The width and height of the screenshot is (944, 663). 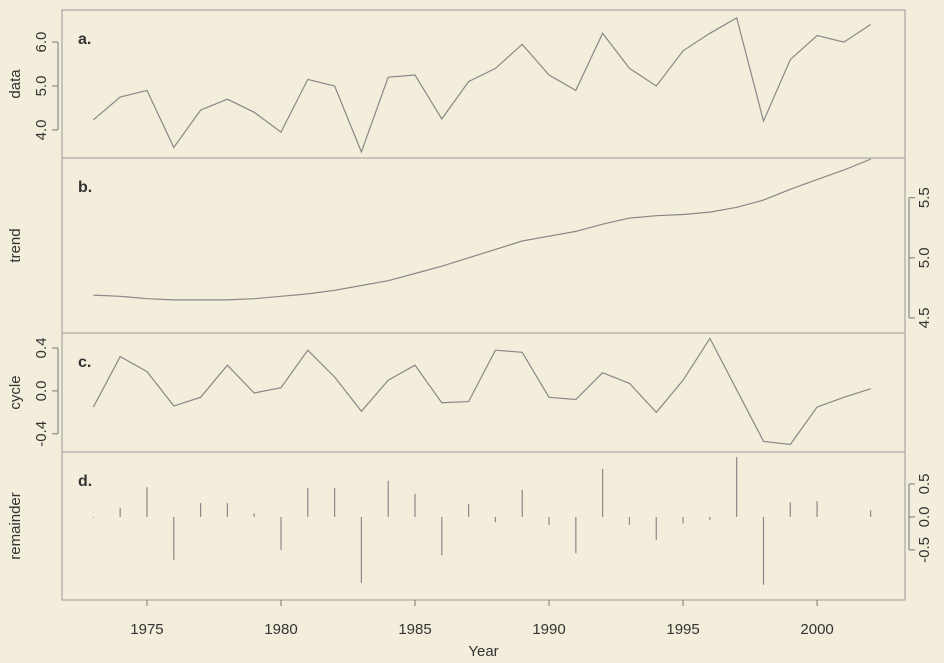 I want to click on x-tick-label: 1980, so click(x=280, y=629).